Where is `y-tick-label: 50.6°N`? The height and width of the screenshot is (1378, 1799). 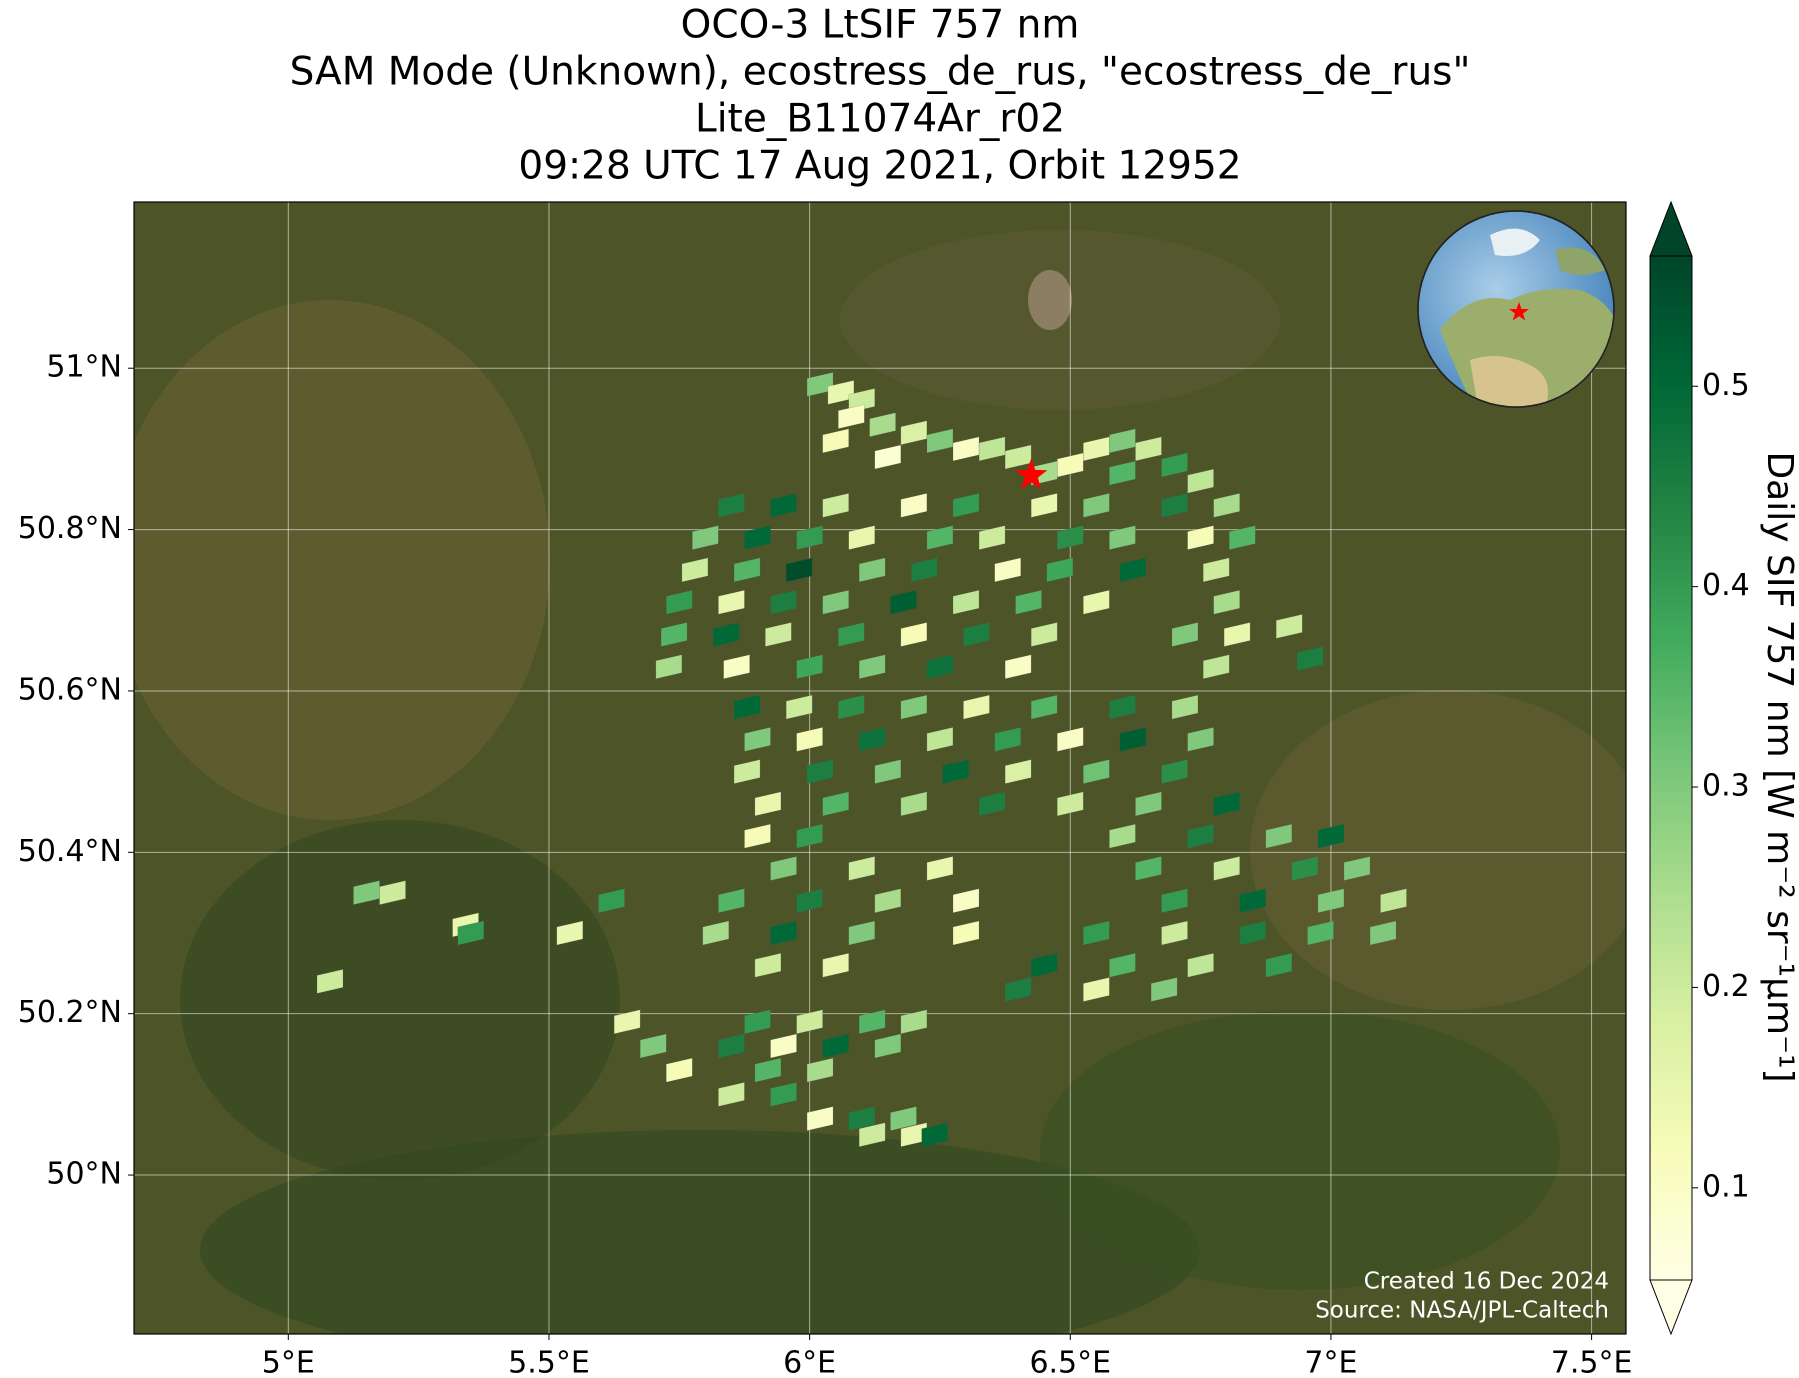 y-tick-label: 50.6°N is located at coordinates (70, 689).